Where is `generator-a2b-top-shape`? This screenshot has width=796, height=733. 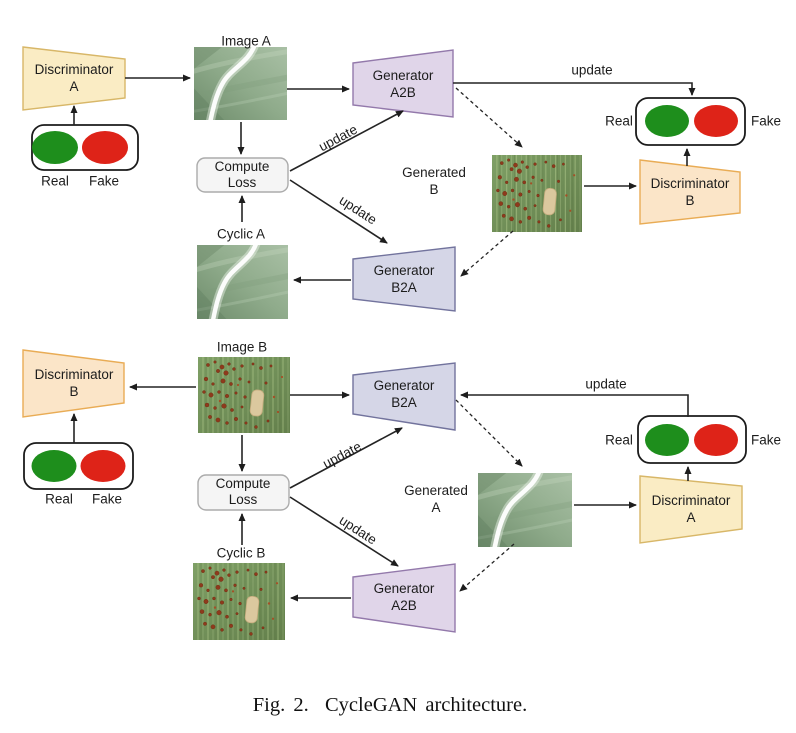 generator-a2b-top-shape is located at coordinates (403, 83).